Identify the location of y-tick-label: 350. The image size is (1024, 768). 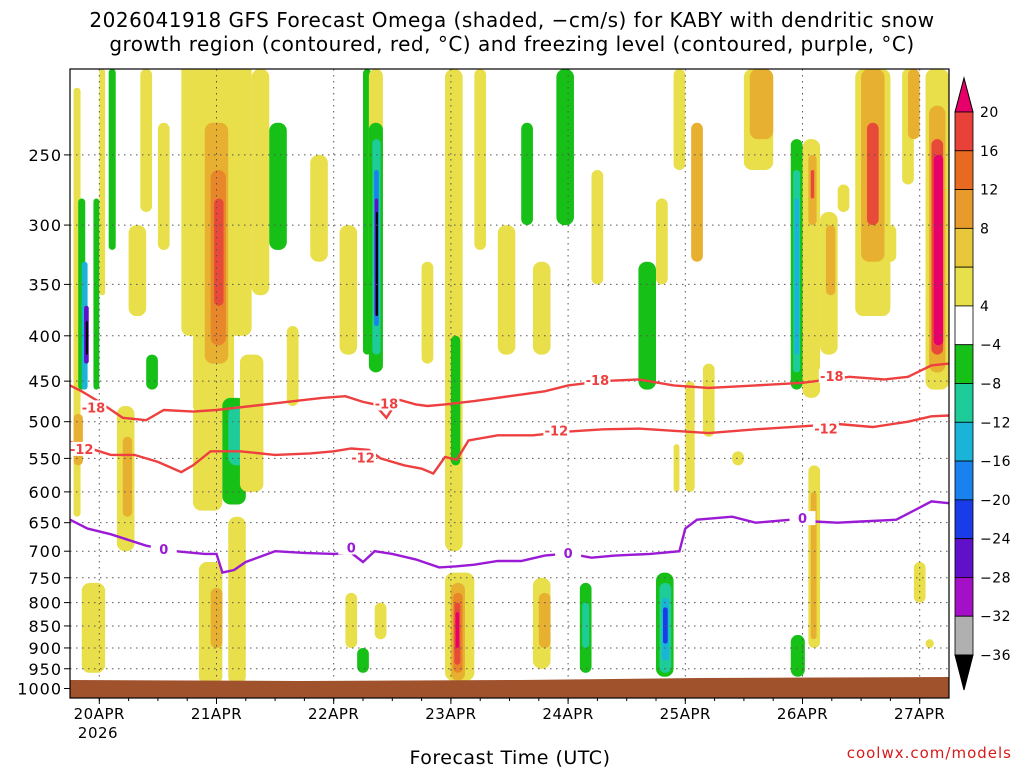
(45, 284).